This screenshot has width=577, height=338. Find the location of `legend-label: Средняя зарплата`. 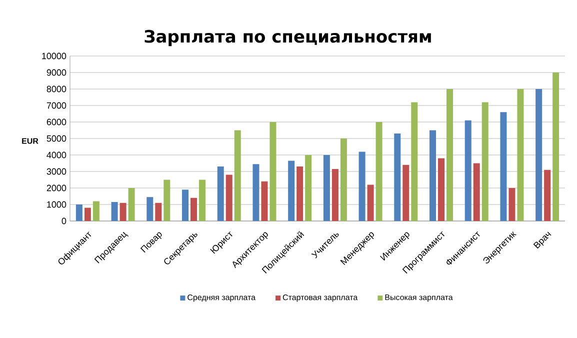

legend-label: Средняя зарплата is located at coordinates (222, 298).